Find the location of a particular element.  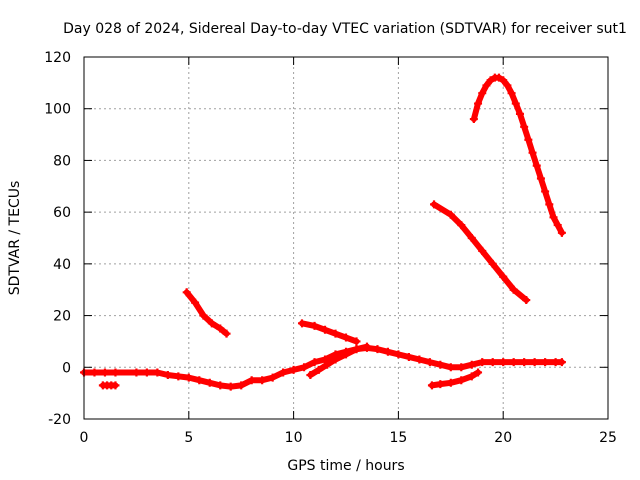

y-tick-label: 0 is located at coordinates (66, 368).